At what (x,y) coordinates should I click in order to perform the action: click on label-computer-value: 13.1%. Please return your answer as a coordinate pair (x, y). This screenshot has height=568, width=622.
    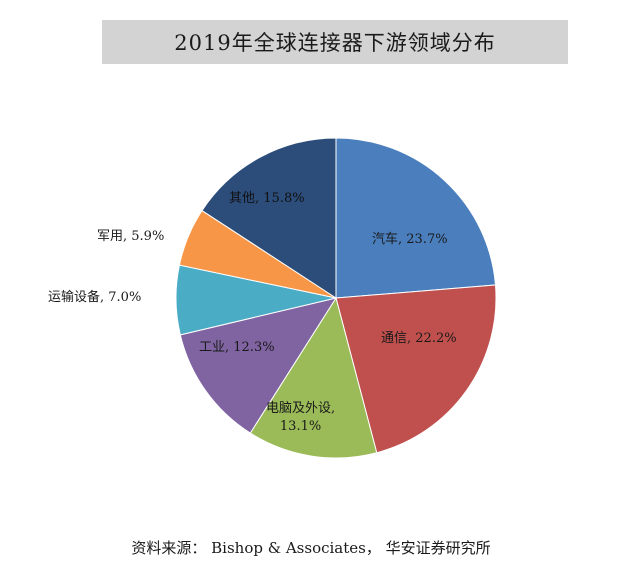
    Looking at the image, I should click on (300, 426).